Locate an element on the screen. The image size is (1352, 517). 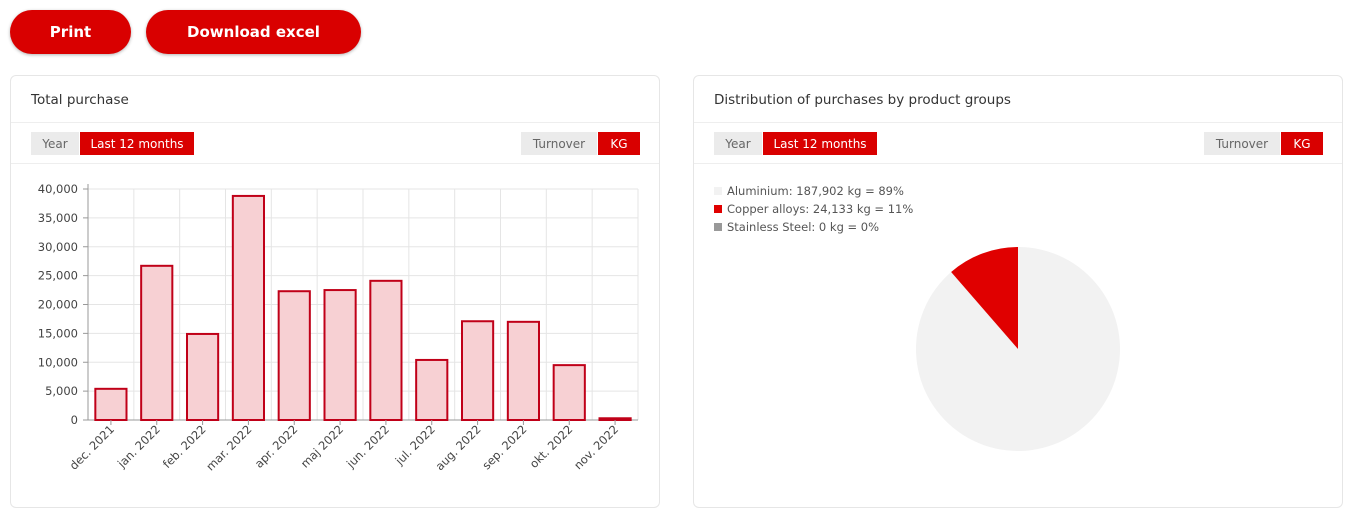
print-button: Print is located at coordinates (70, 32).